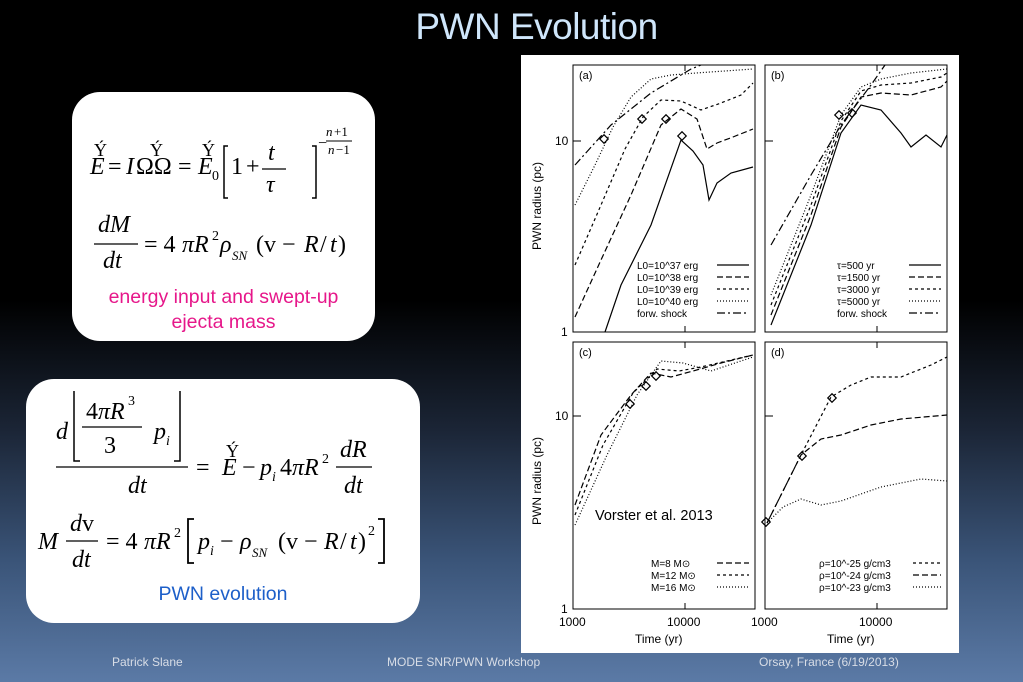 The image size is (1023, 682). Describe the element at coordinates (130, 167) in the screenshot. I see `svg-text: I` at that location.